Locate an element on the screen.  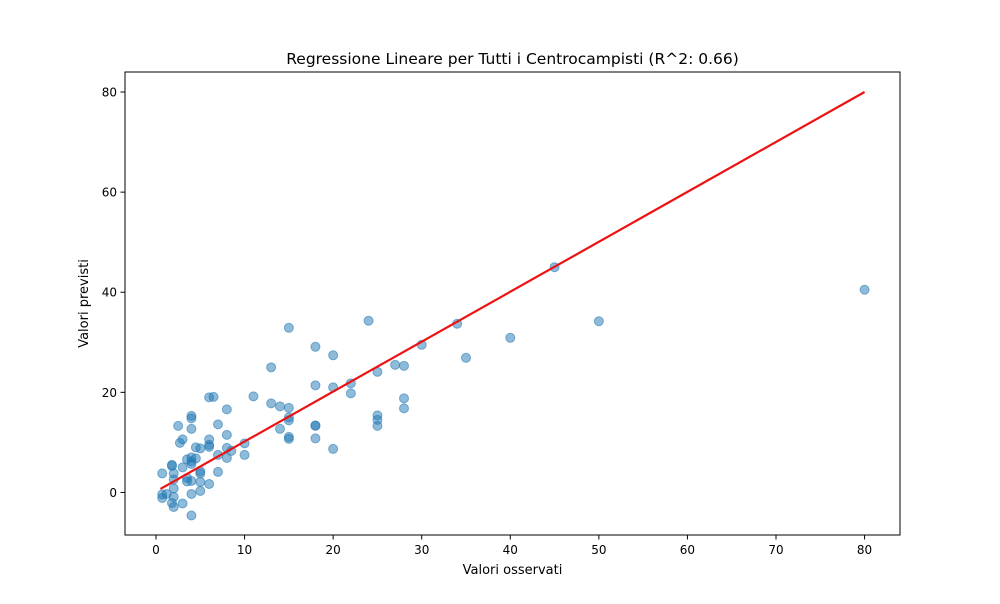
y-tick-label: 40 is located at coordinates (109, 293).